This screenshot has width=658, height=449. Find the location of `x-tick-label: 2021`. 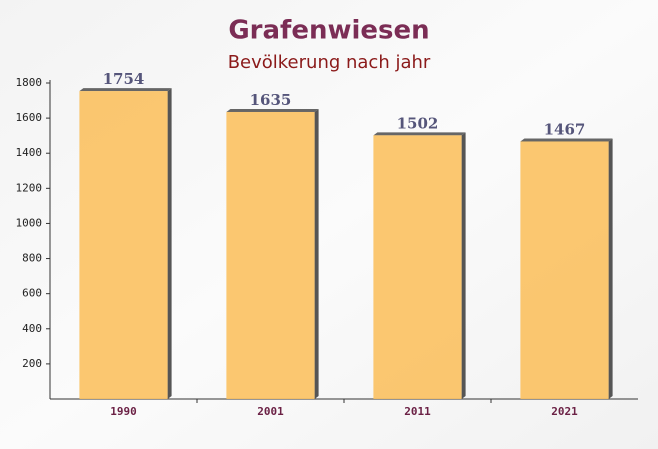

x-tick-label: 2021 is located at coordinates (564, 411).